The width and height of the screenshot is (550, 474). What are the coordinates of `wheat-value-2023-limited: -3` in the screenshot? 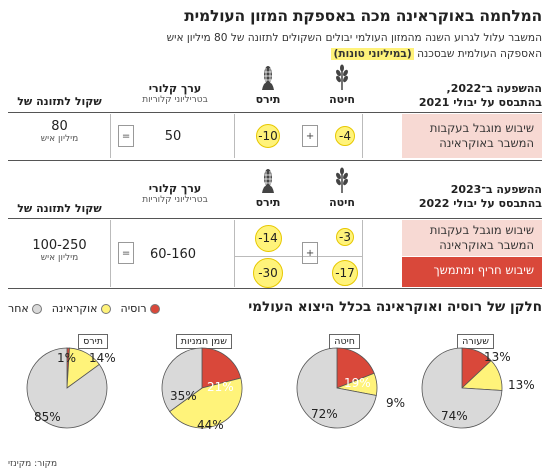 It's located at (345, 237).